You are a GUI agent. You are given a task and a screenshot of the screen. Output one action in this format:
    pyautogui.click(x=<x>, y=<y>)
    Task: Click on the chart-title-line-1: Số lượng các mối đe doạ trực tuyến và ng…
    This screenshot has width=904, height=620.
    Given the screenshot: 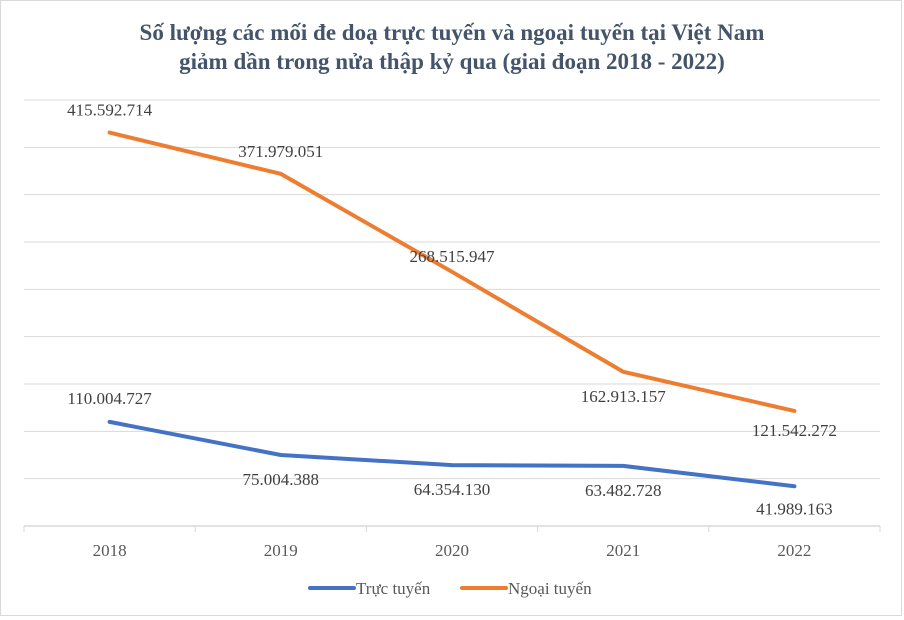 What is the action you would take?
    pyautogui.click(x=452, y=32)
    